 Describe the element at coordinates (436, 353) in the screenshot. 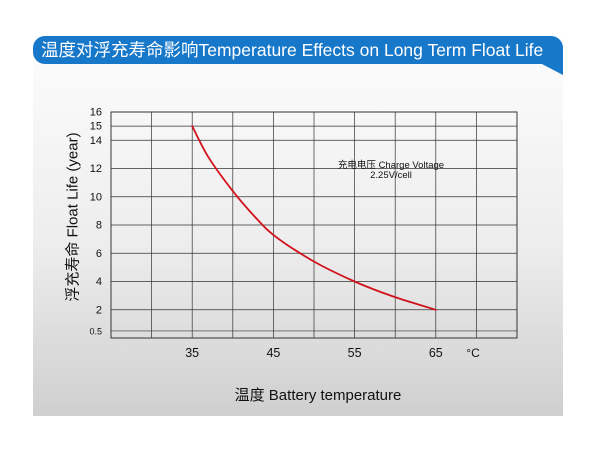

I see `x-tick-label: 65` at that location.